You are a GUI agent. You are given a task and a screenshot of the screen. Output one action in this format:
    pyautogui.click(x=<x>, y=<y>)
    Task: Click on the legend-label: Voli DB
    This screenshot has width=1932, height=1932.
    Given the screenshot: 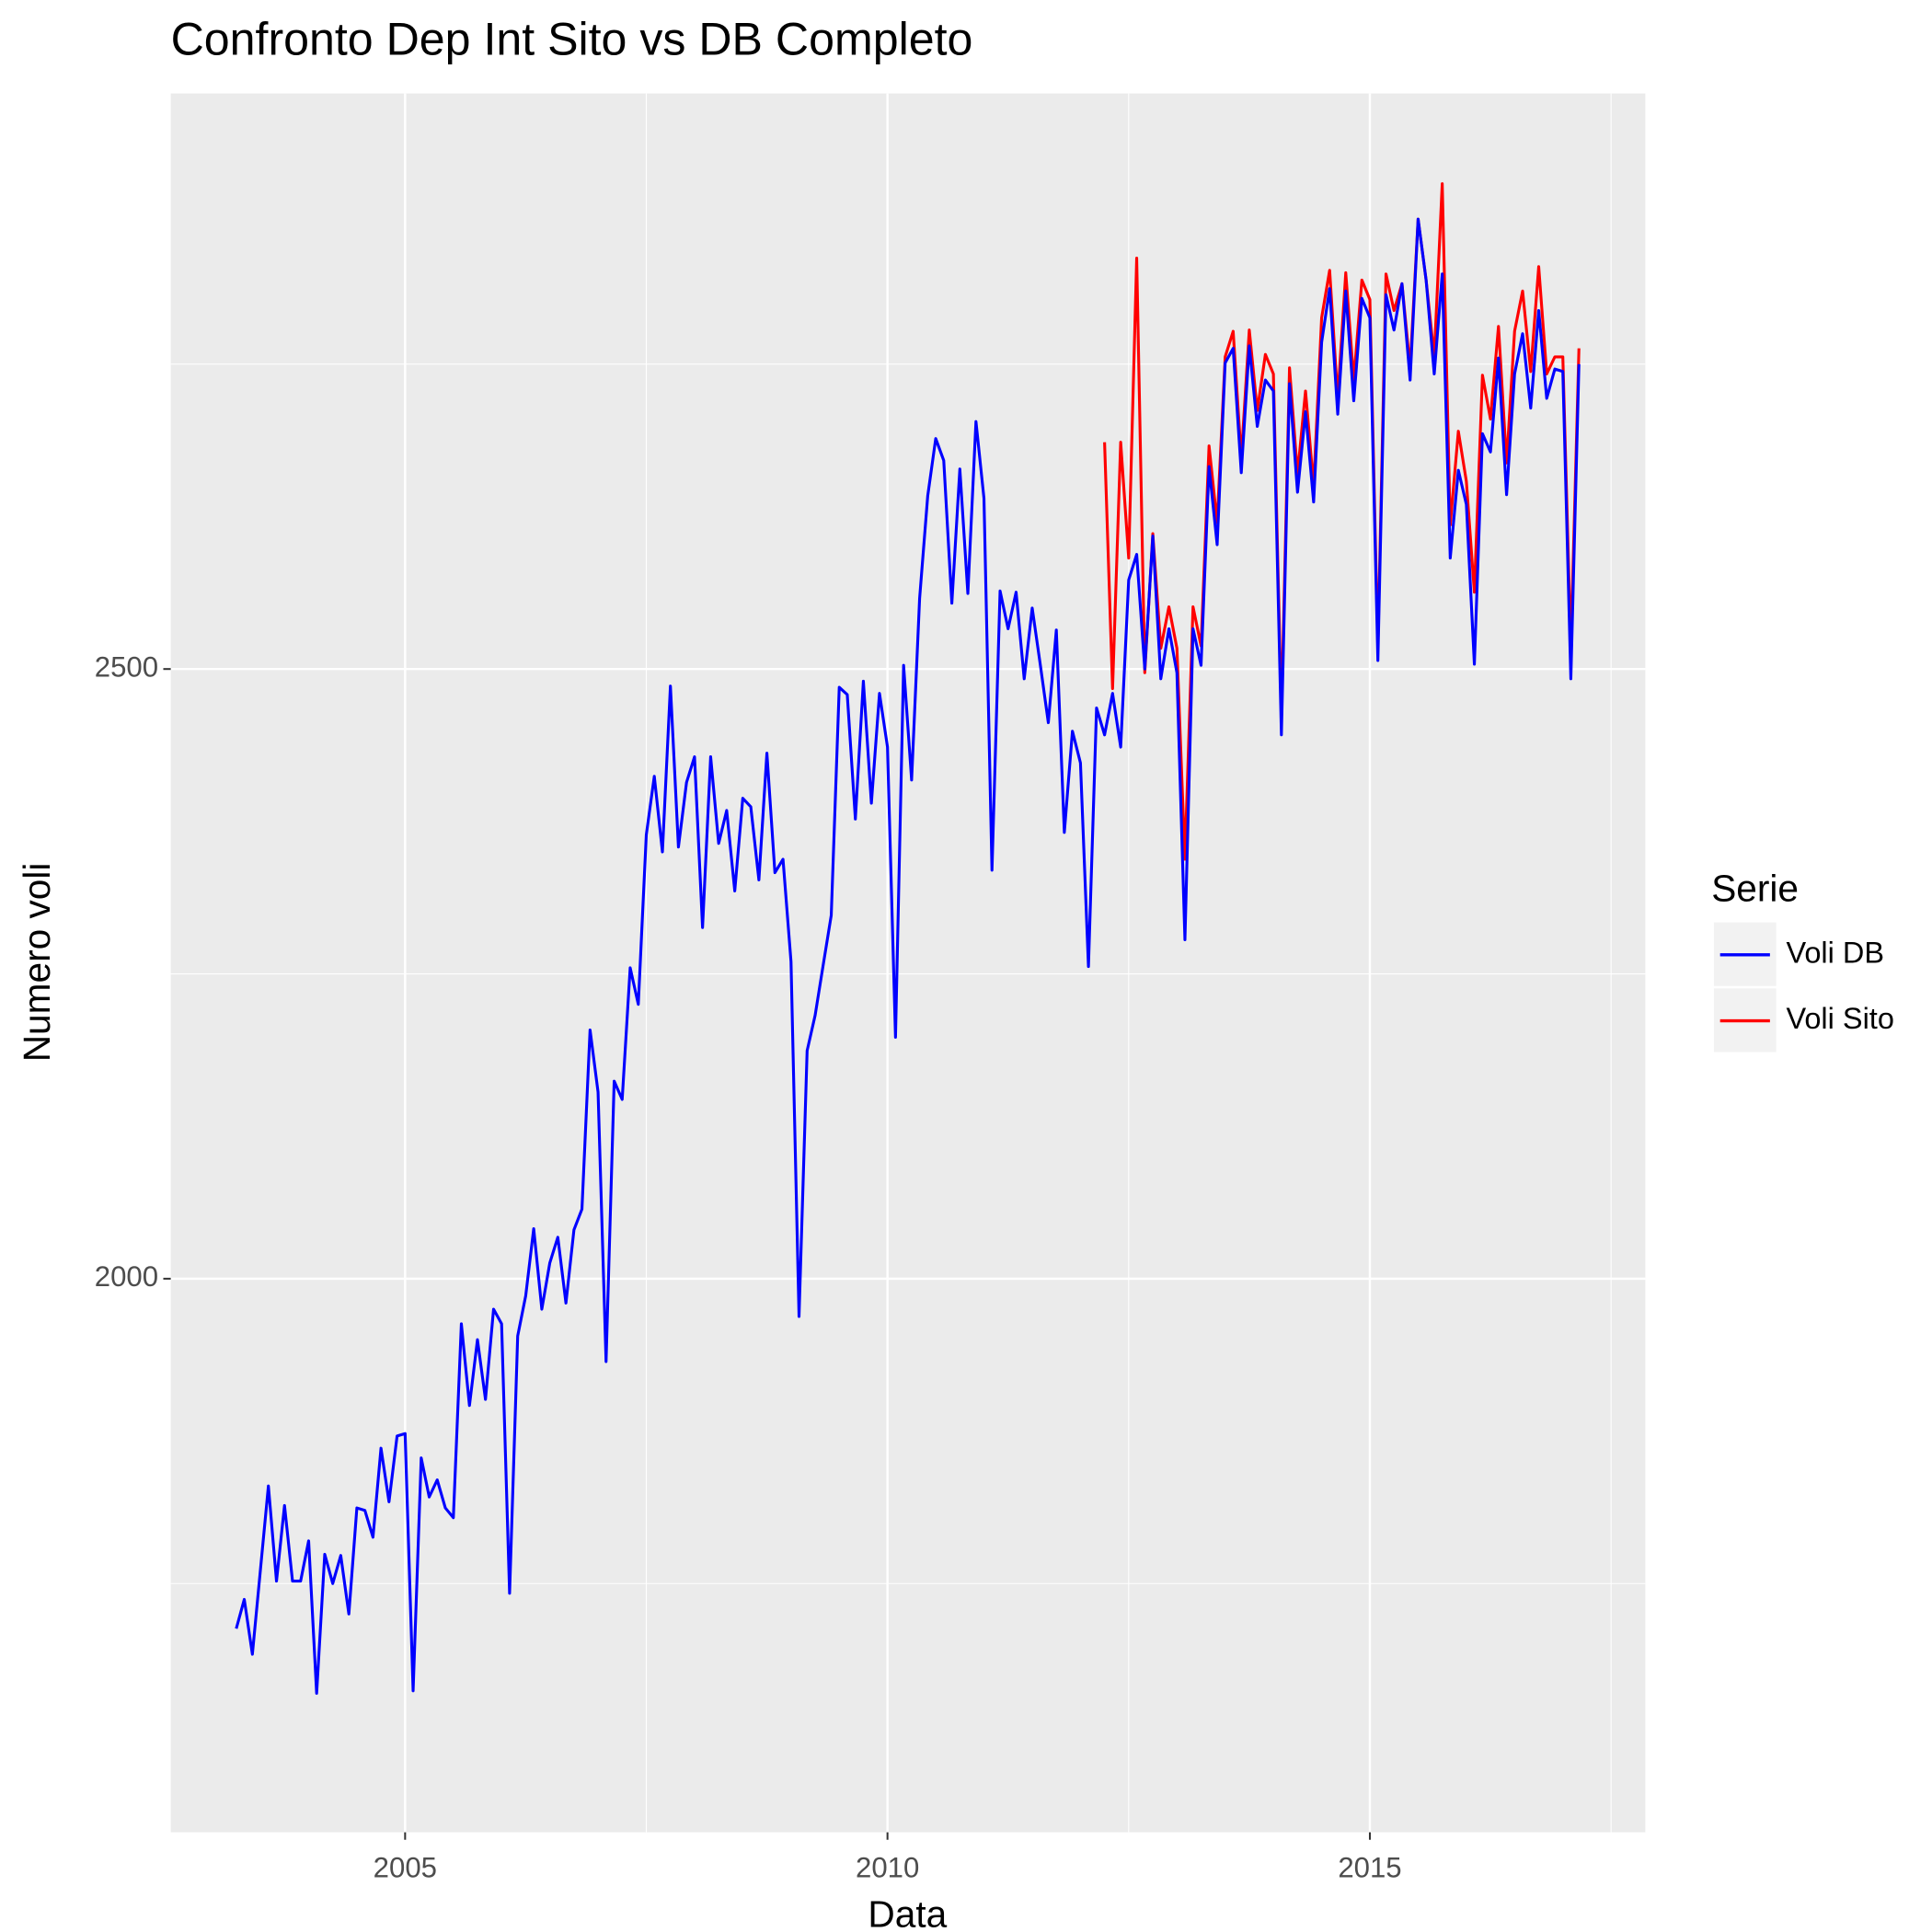 What is the action you would take?
    pyautogui.click(x=1835, y=952)
    